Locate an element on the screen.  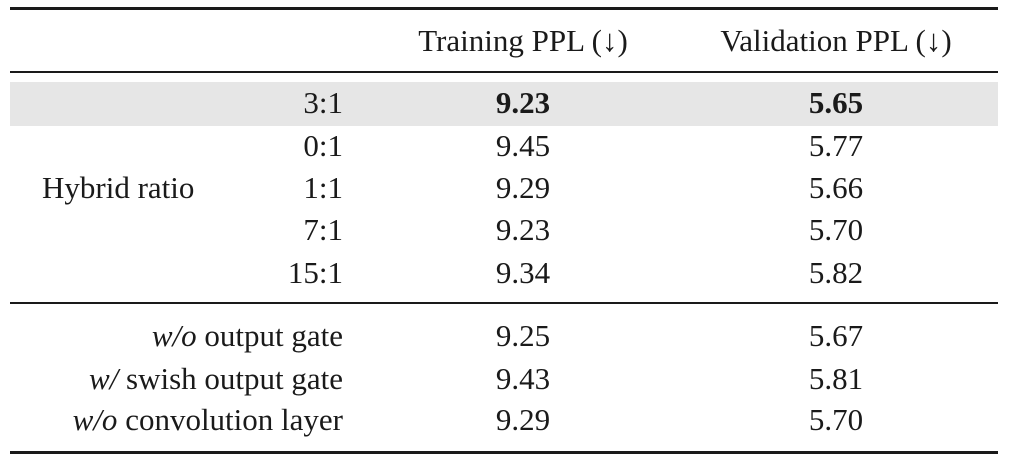
training-ppl-cell: 9.25 is located at coordinates (523, 335).